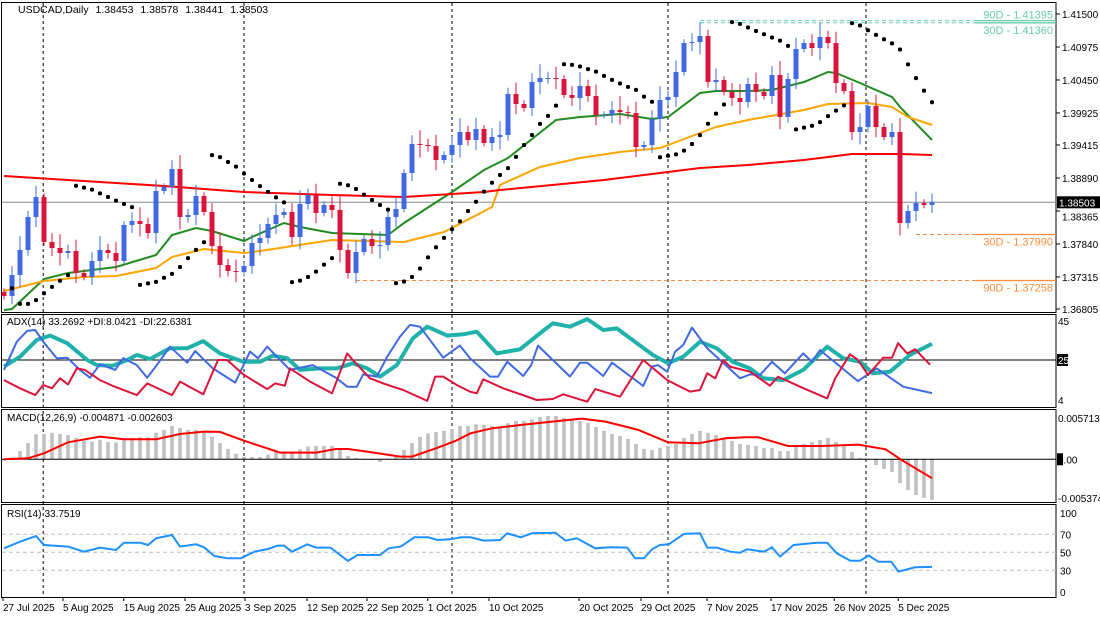  Describe the element at coordinates (159, 10) in the screenshot. I see `ohlc-high: 1.38578` at that location.